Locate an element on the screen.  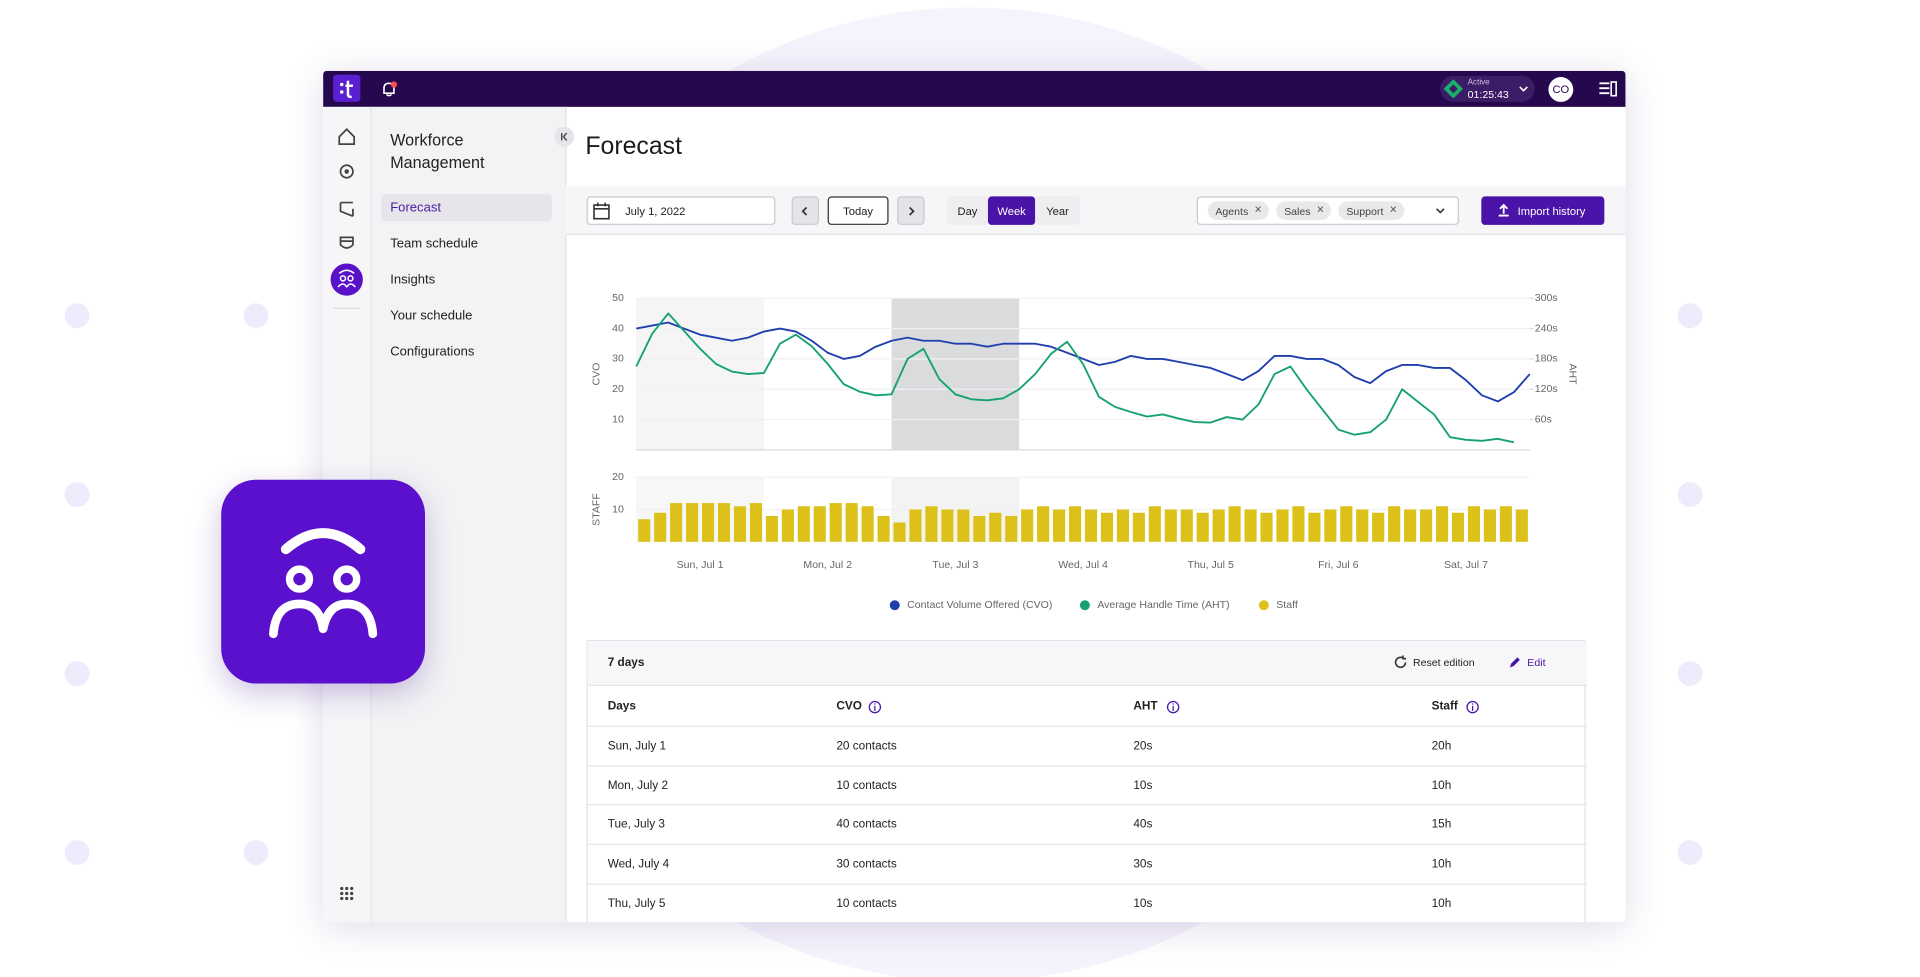
table-cell: 10s is located at coordinates (1143, 903).